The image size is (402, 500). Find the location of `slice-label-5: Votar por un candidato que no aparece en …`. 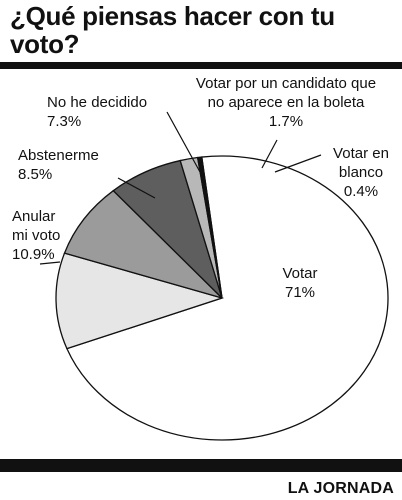

slice-label-5: Votar por un candidato que no aparece en … is located at coordinates (286, 102).